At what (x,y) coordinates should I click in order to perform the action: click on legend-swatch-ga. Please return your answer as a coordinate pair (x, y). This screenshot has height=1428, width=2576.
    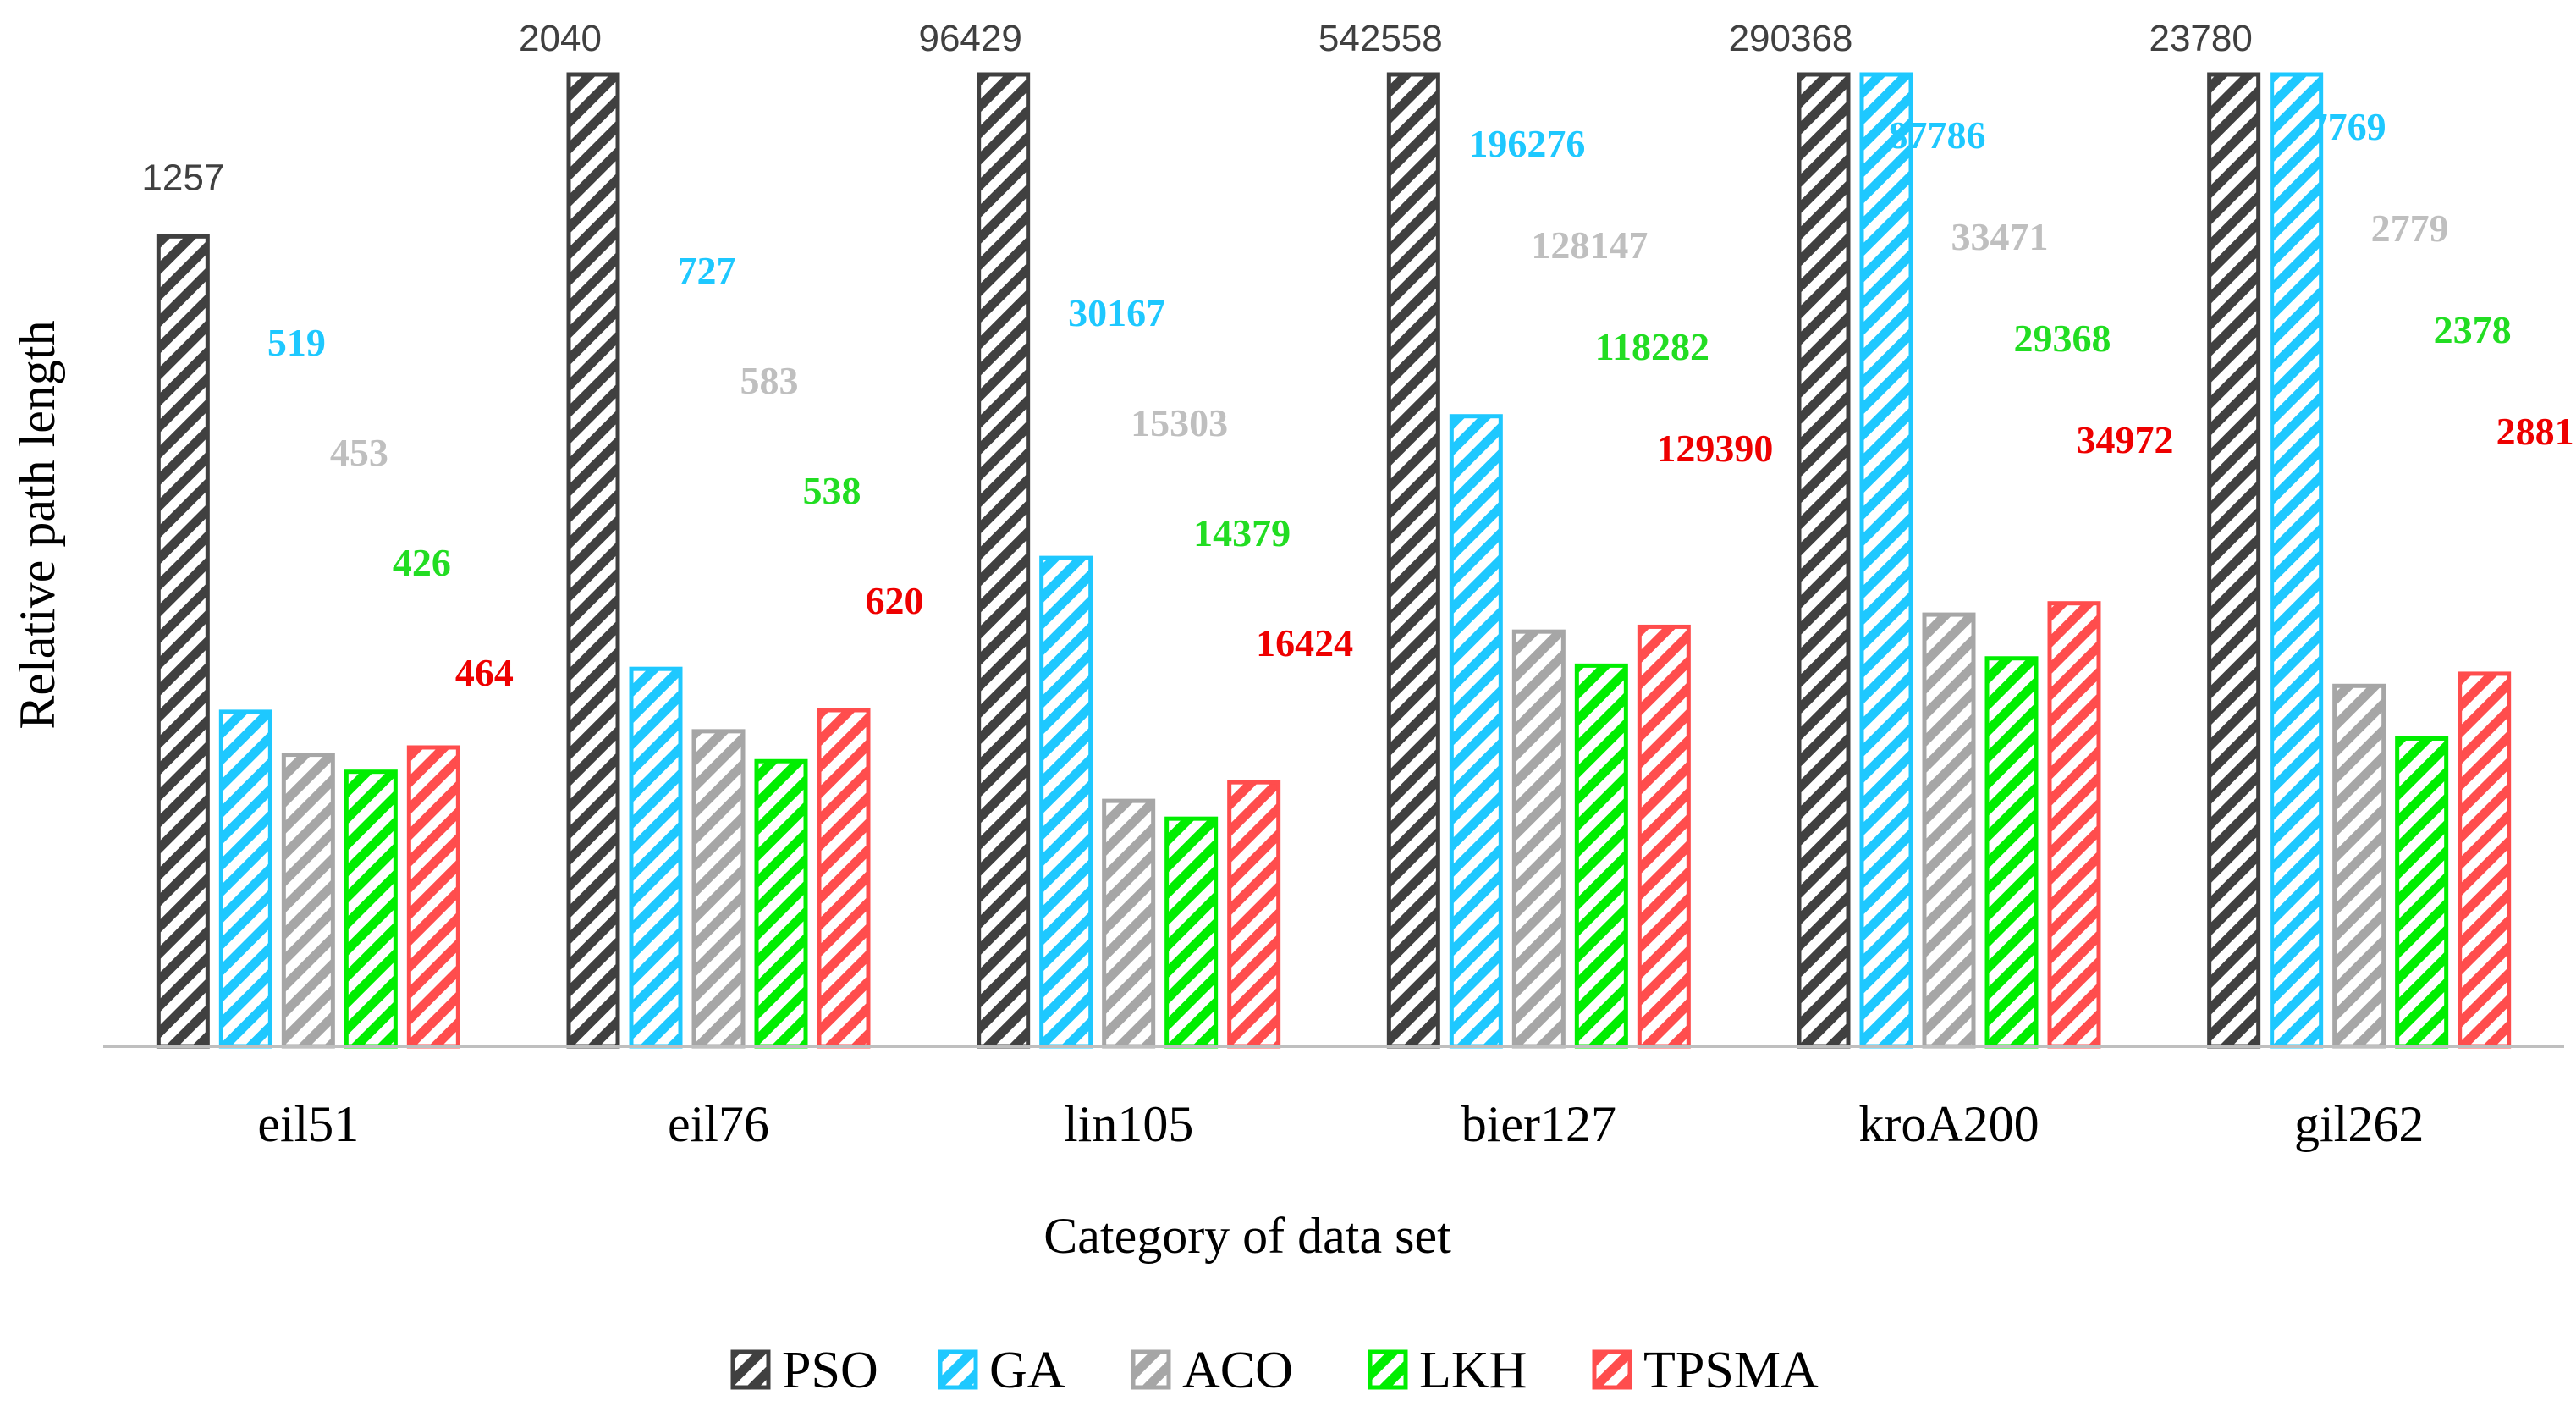
    Looking at the image, I should click on (958, 1369).